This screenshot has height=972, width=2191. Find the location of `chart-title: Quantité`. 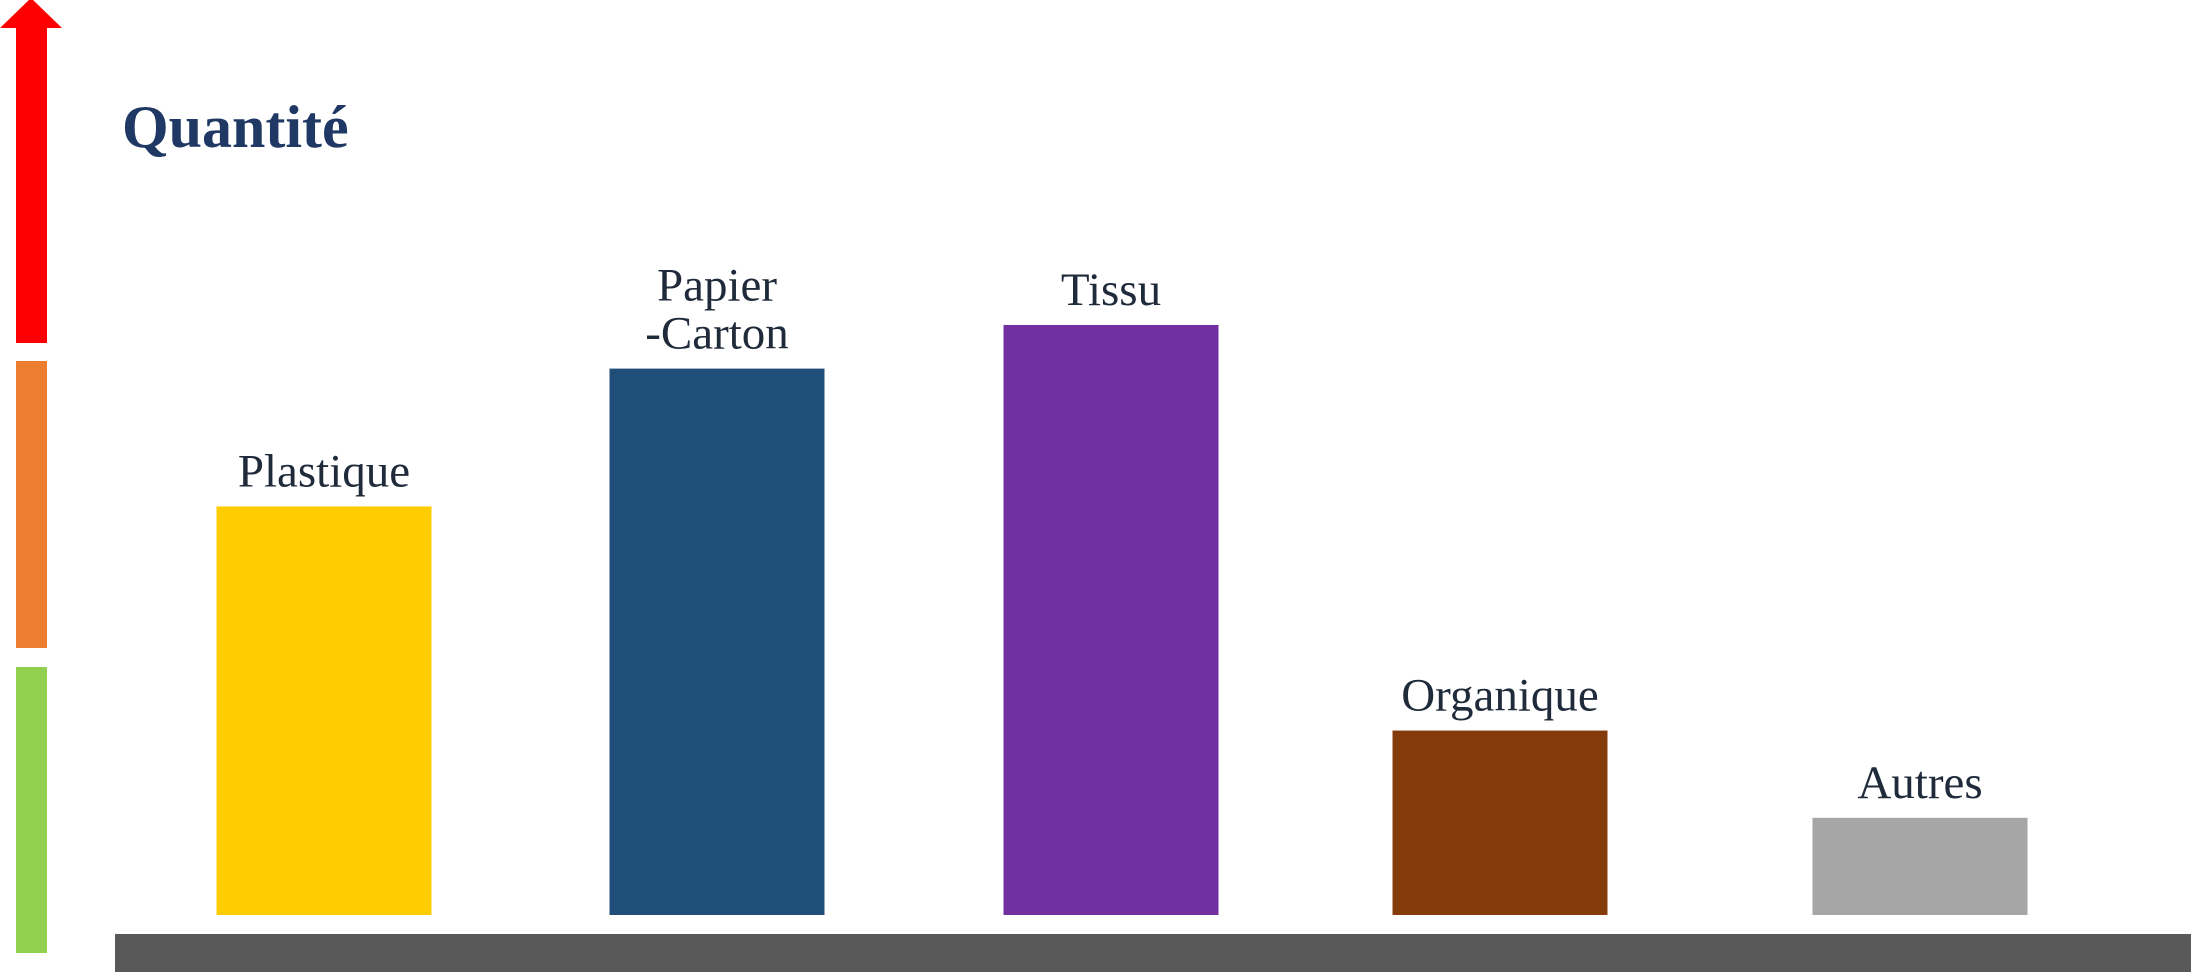

chart-title: Quantité is located at coordinates (235, 127).